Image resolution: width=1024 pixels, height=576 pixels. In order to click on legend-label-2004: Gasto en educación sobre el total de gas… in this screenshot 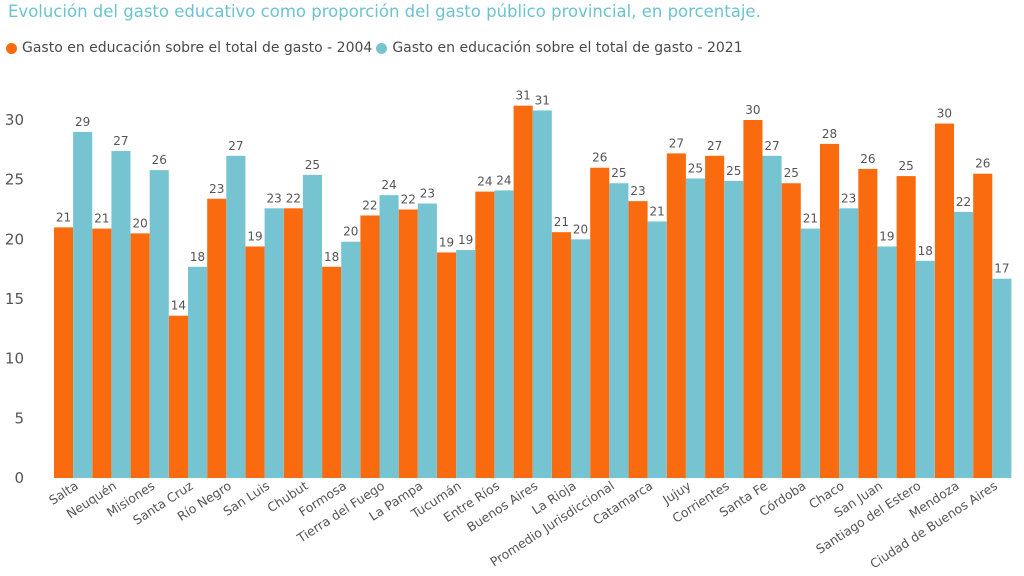, I will do `click(197, 48)`.